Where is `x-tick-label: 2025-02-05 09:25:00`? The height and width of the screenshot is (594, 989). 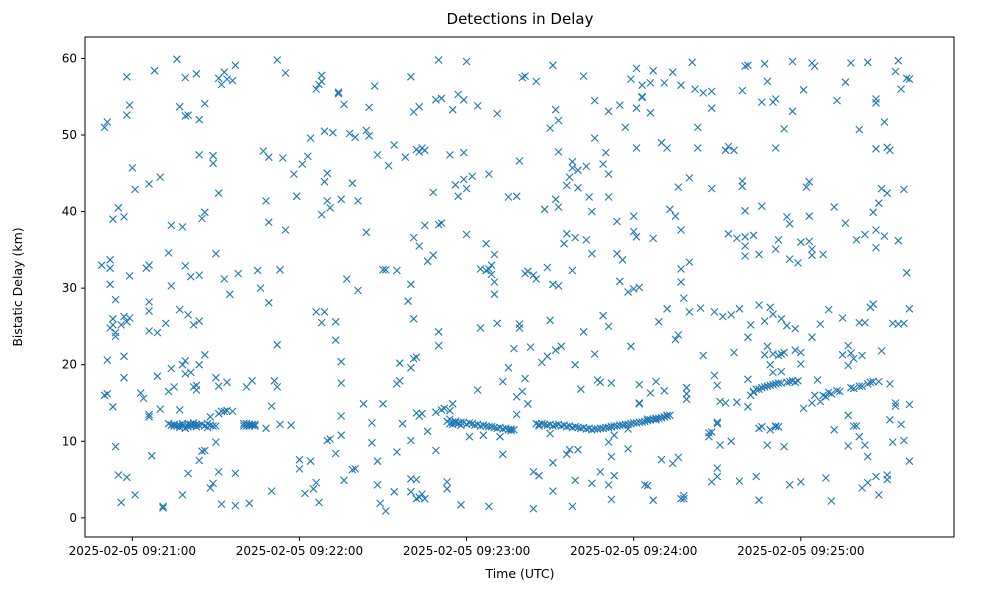 x-tick-label: 2025-02-05 09:25:00 is located at coordinates (800, 551).